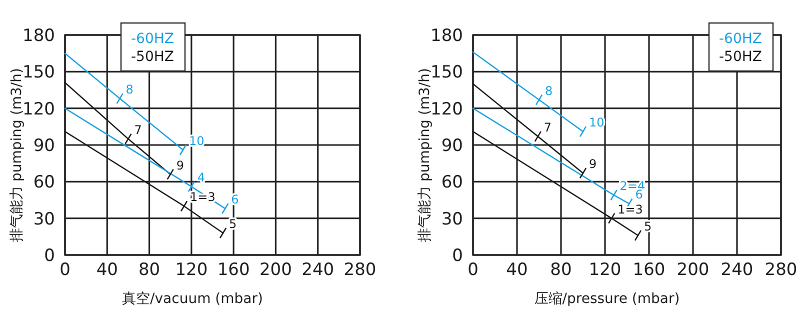 Image resolution: width=800 pixels, height=327 pixels. I want to click on x-axis-title: 真空/vacuum (mbar), so click(192, 299).